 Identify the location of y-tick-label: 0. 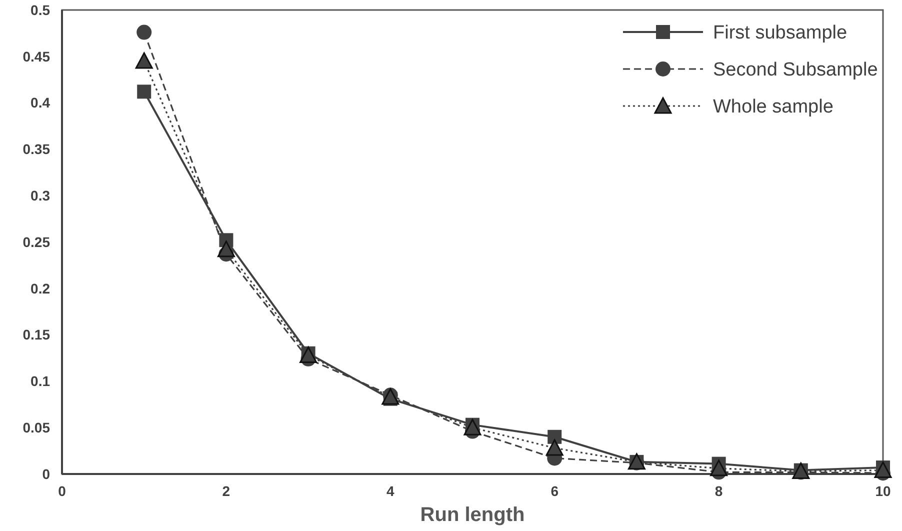
(46, 474).